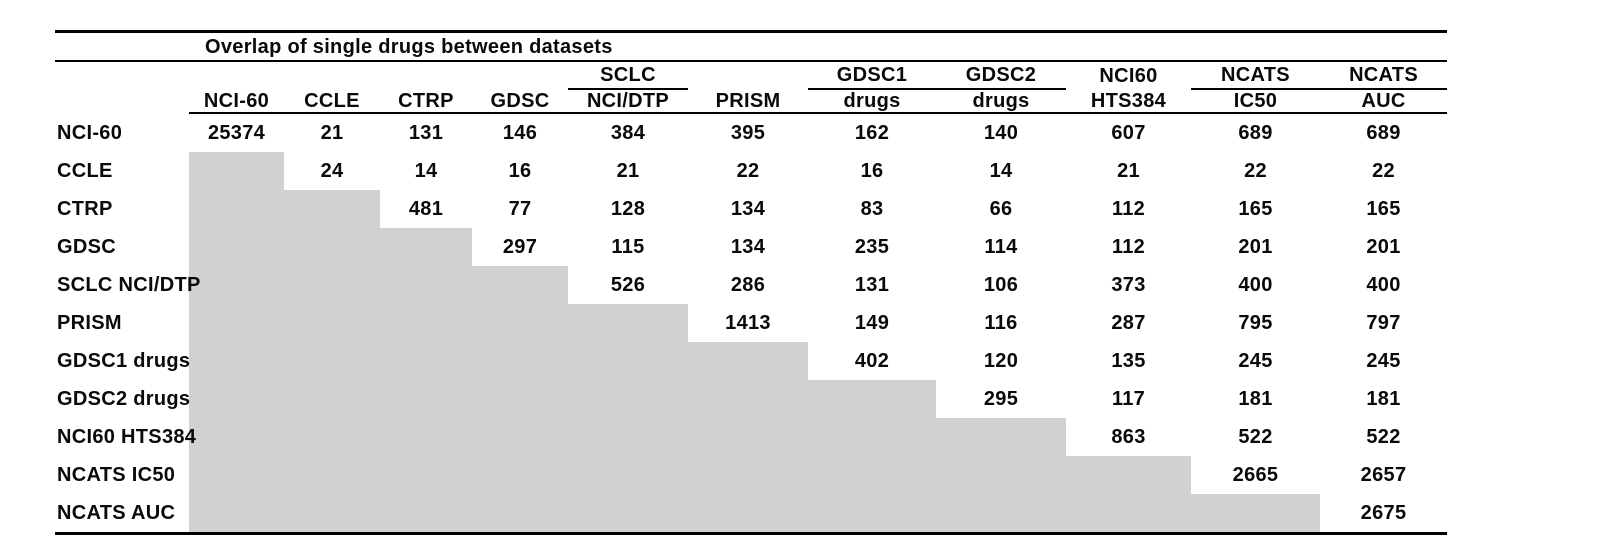 The image size is (1616, 559). What do you see at coordinates (1383, 475) in the screenshot?
I see `value-cell-ncats-ic50-ncats-auc: 2657` at bounding box center [1383, 475].